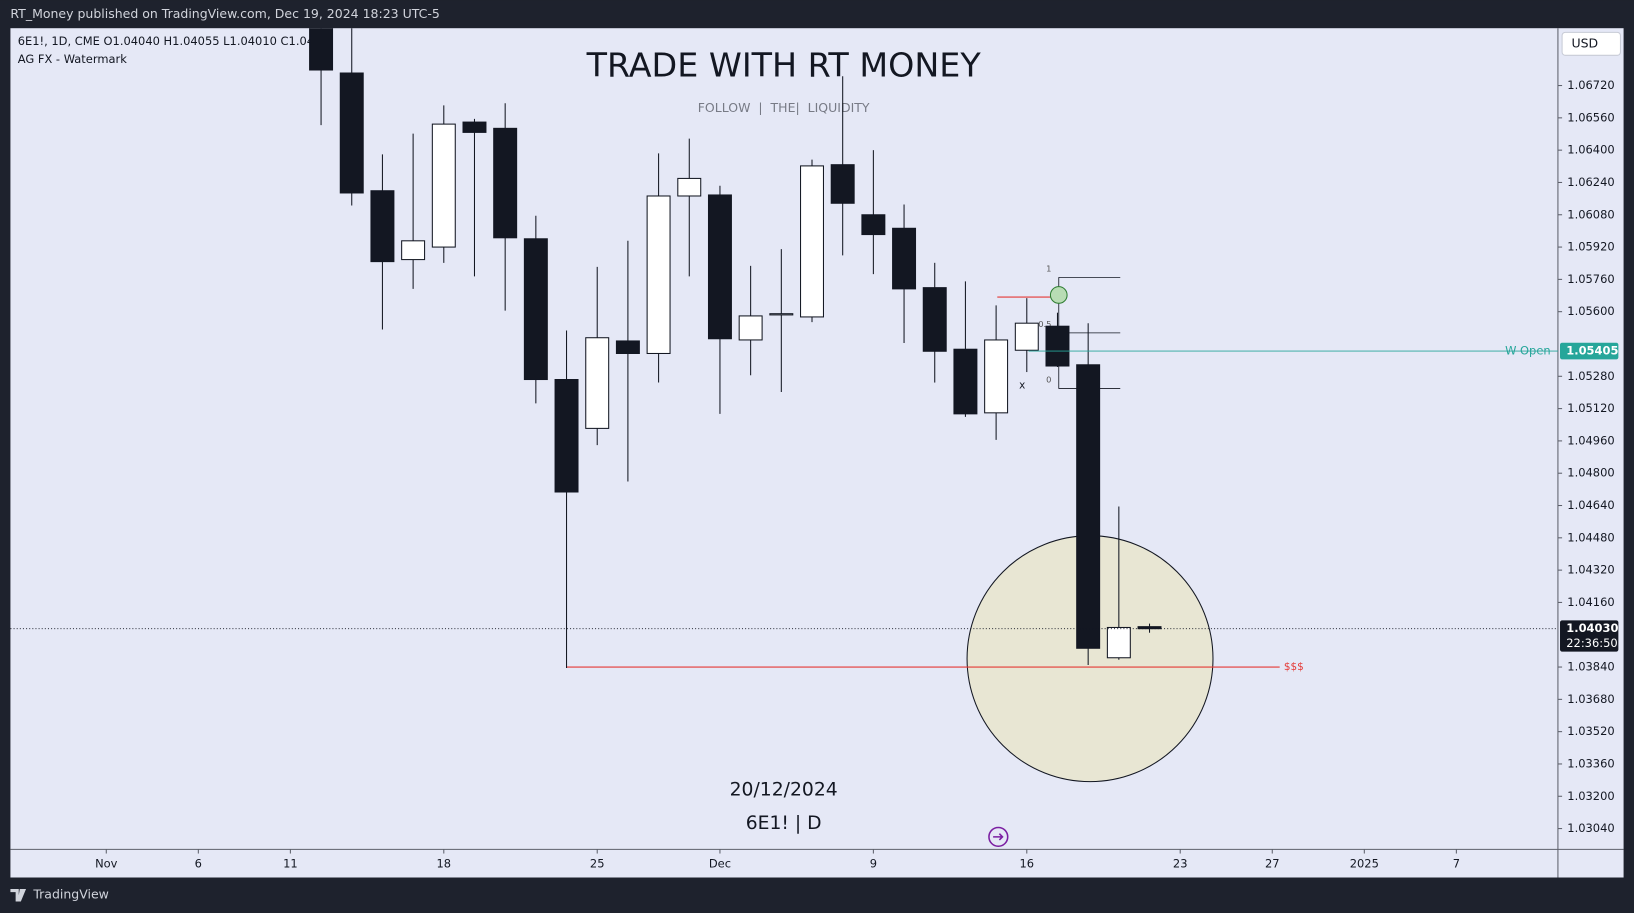 This screenshot has width=1634, height=913. I want to click on x-tick-label: 16, so click(1027, 863).